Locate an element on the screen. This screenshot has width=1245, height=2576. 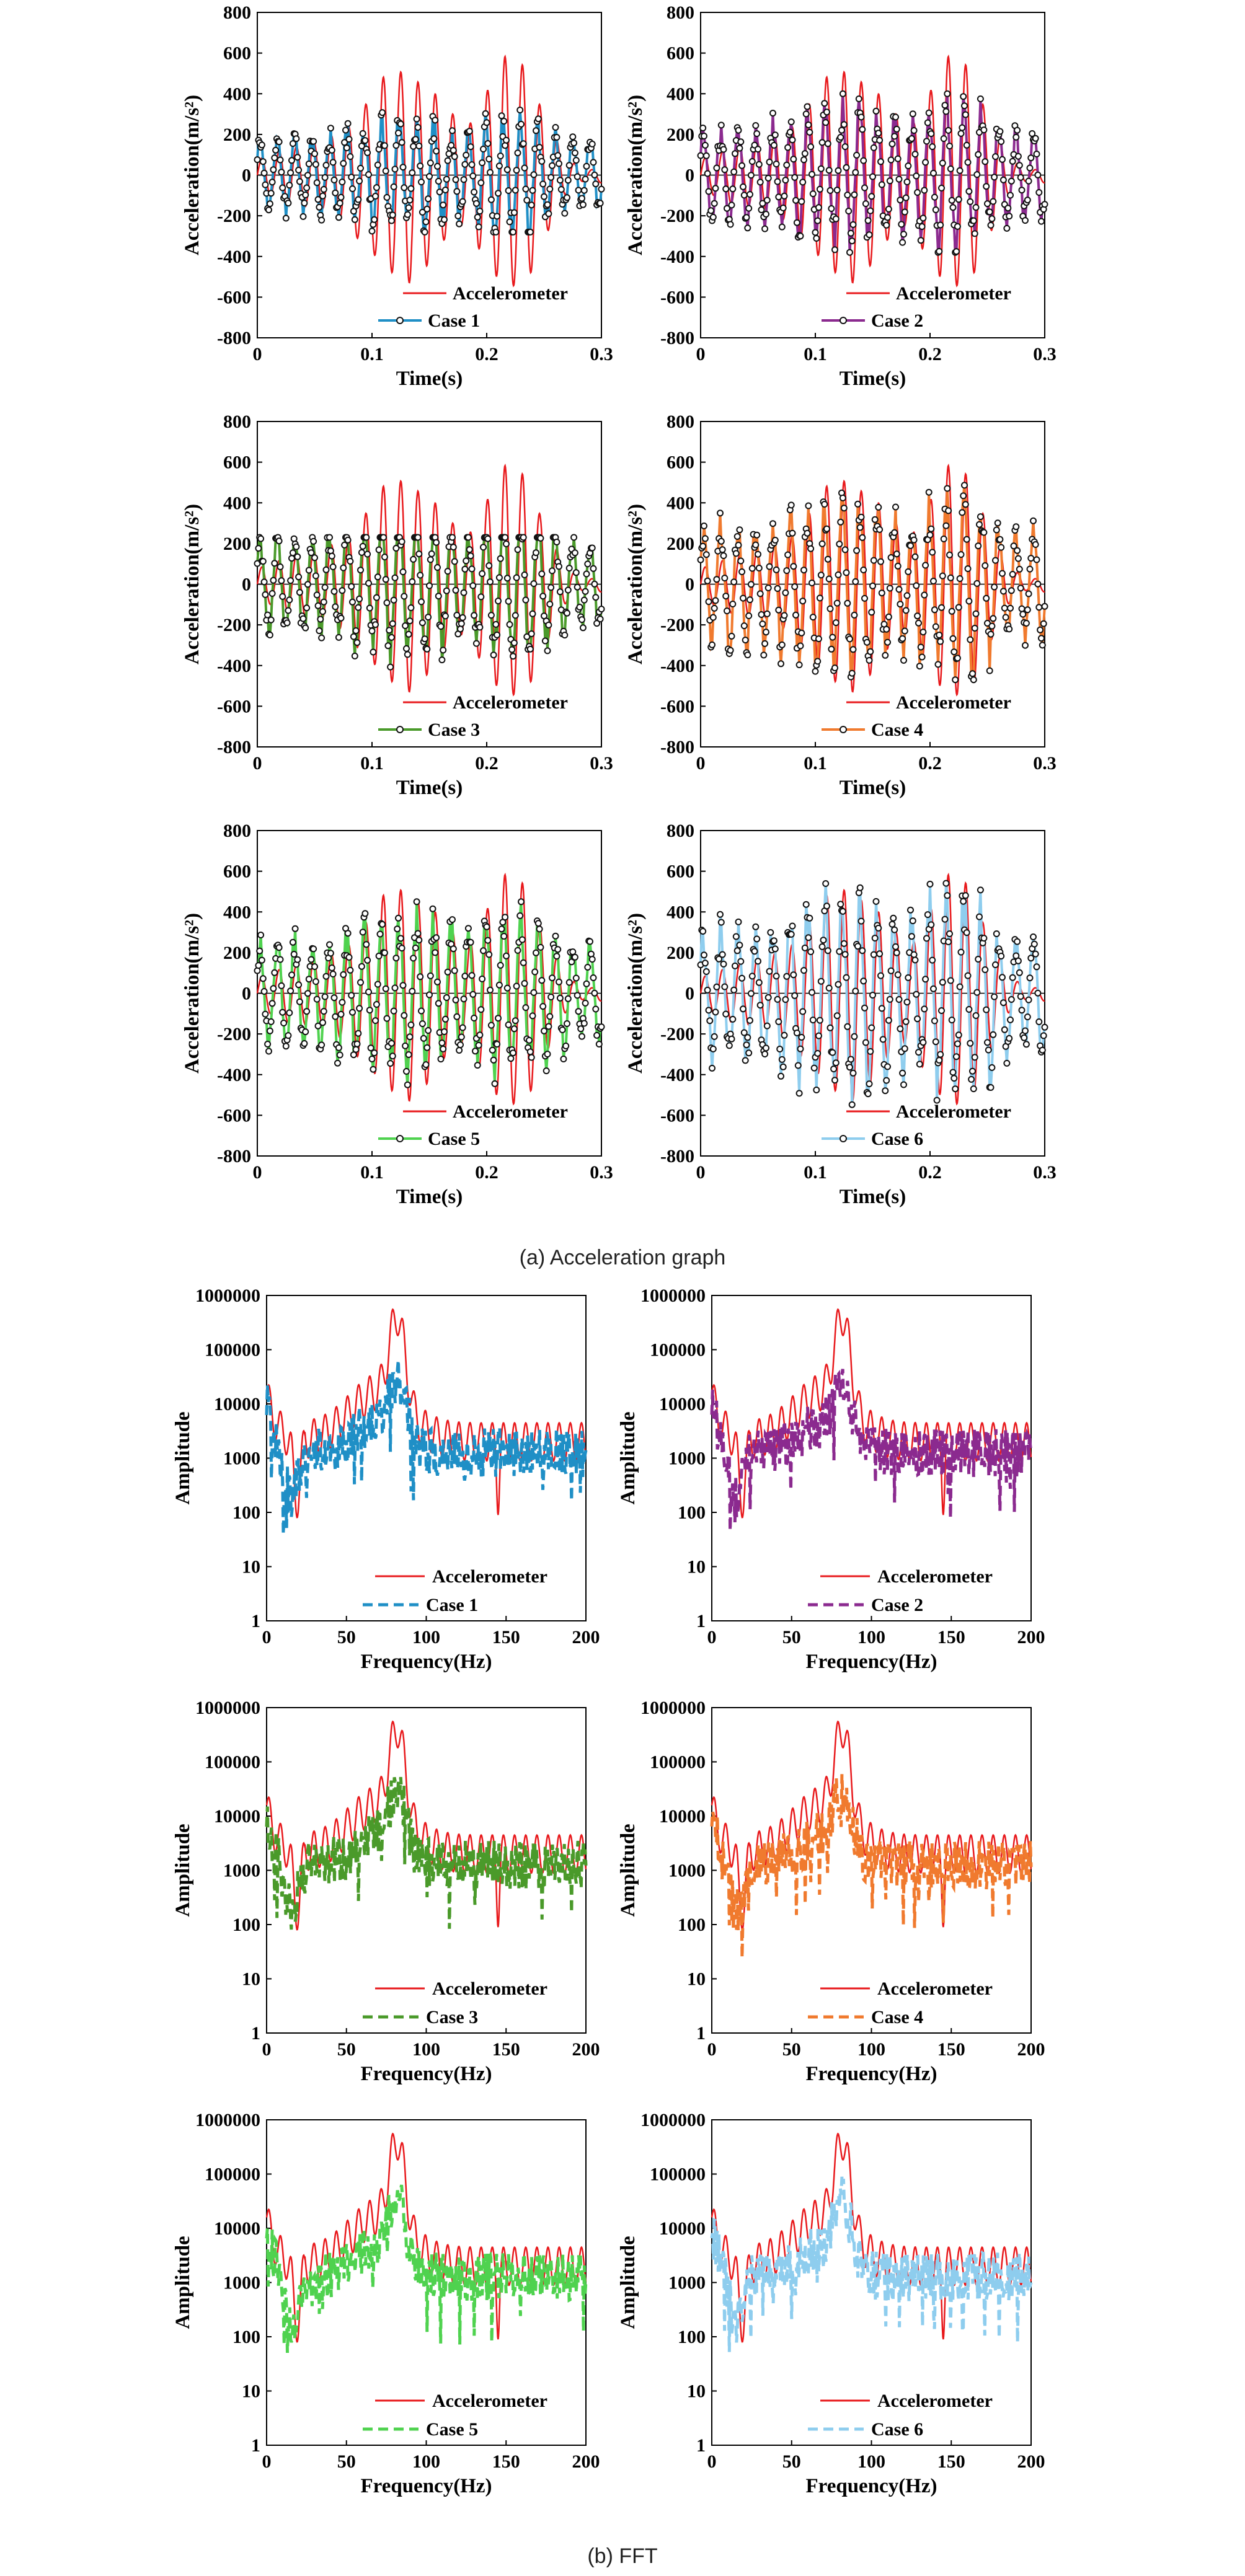
acc2-y-tick-label: 600 is located at coordinates (680, 53).